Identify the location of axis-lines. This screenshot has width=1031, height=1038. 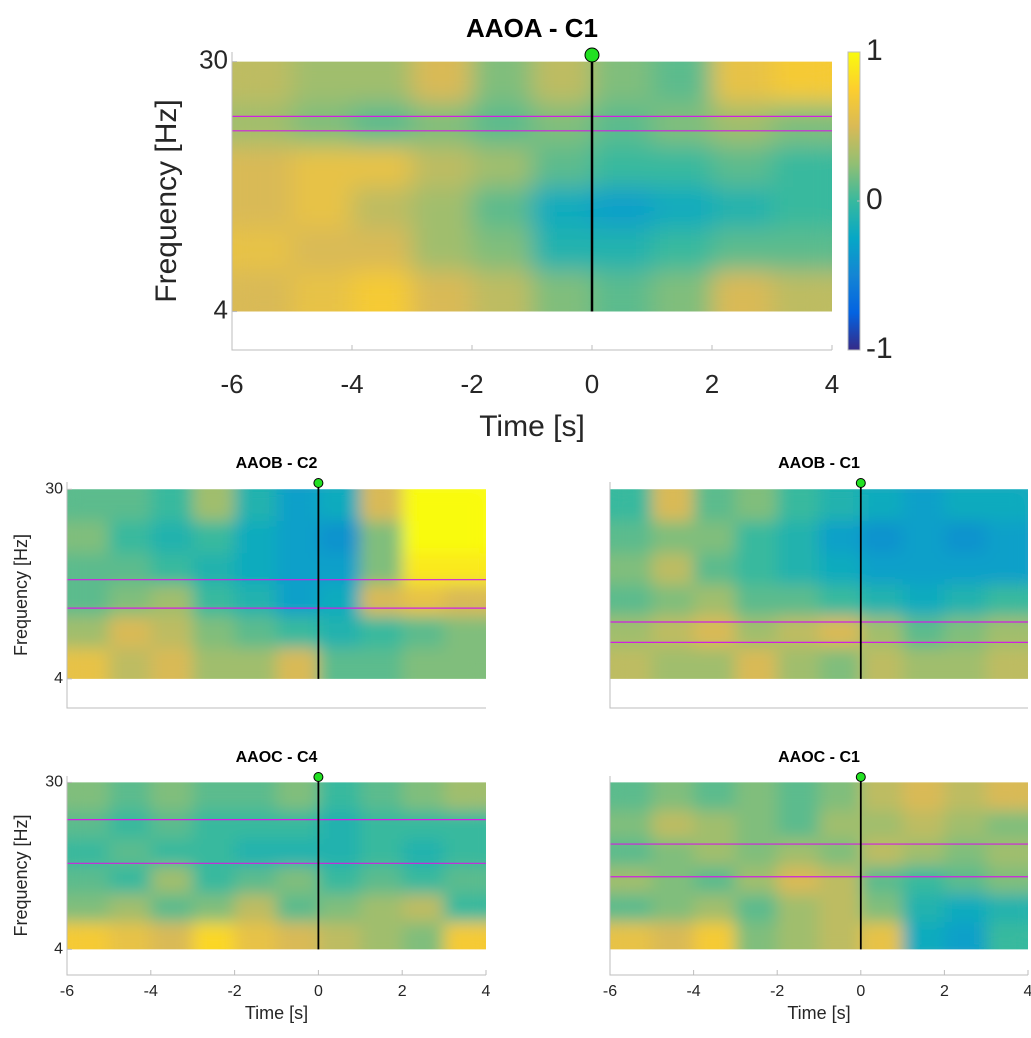
(818, 595).